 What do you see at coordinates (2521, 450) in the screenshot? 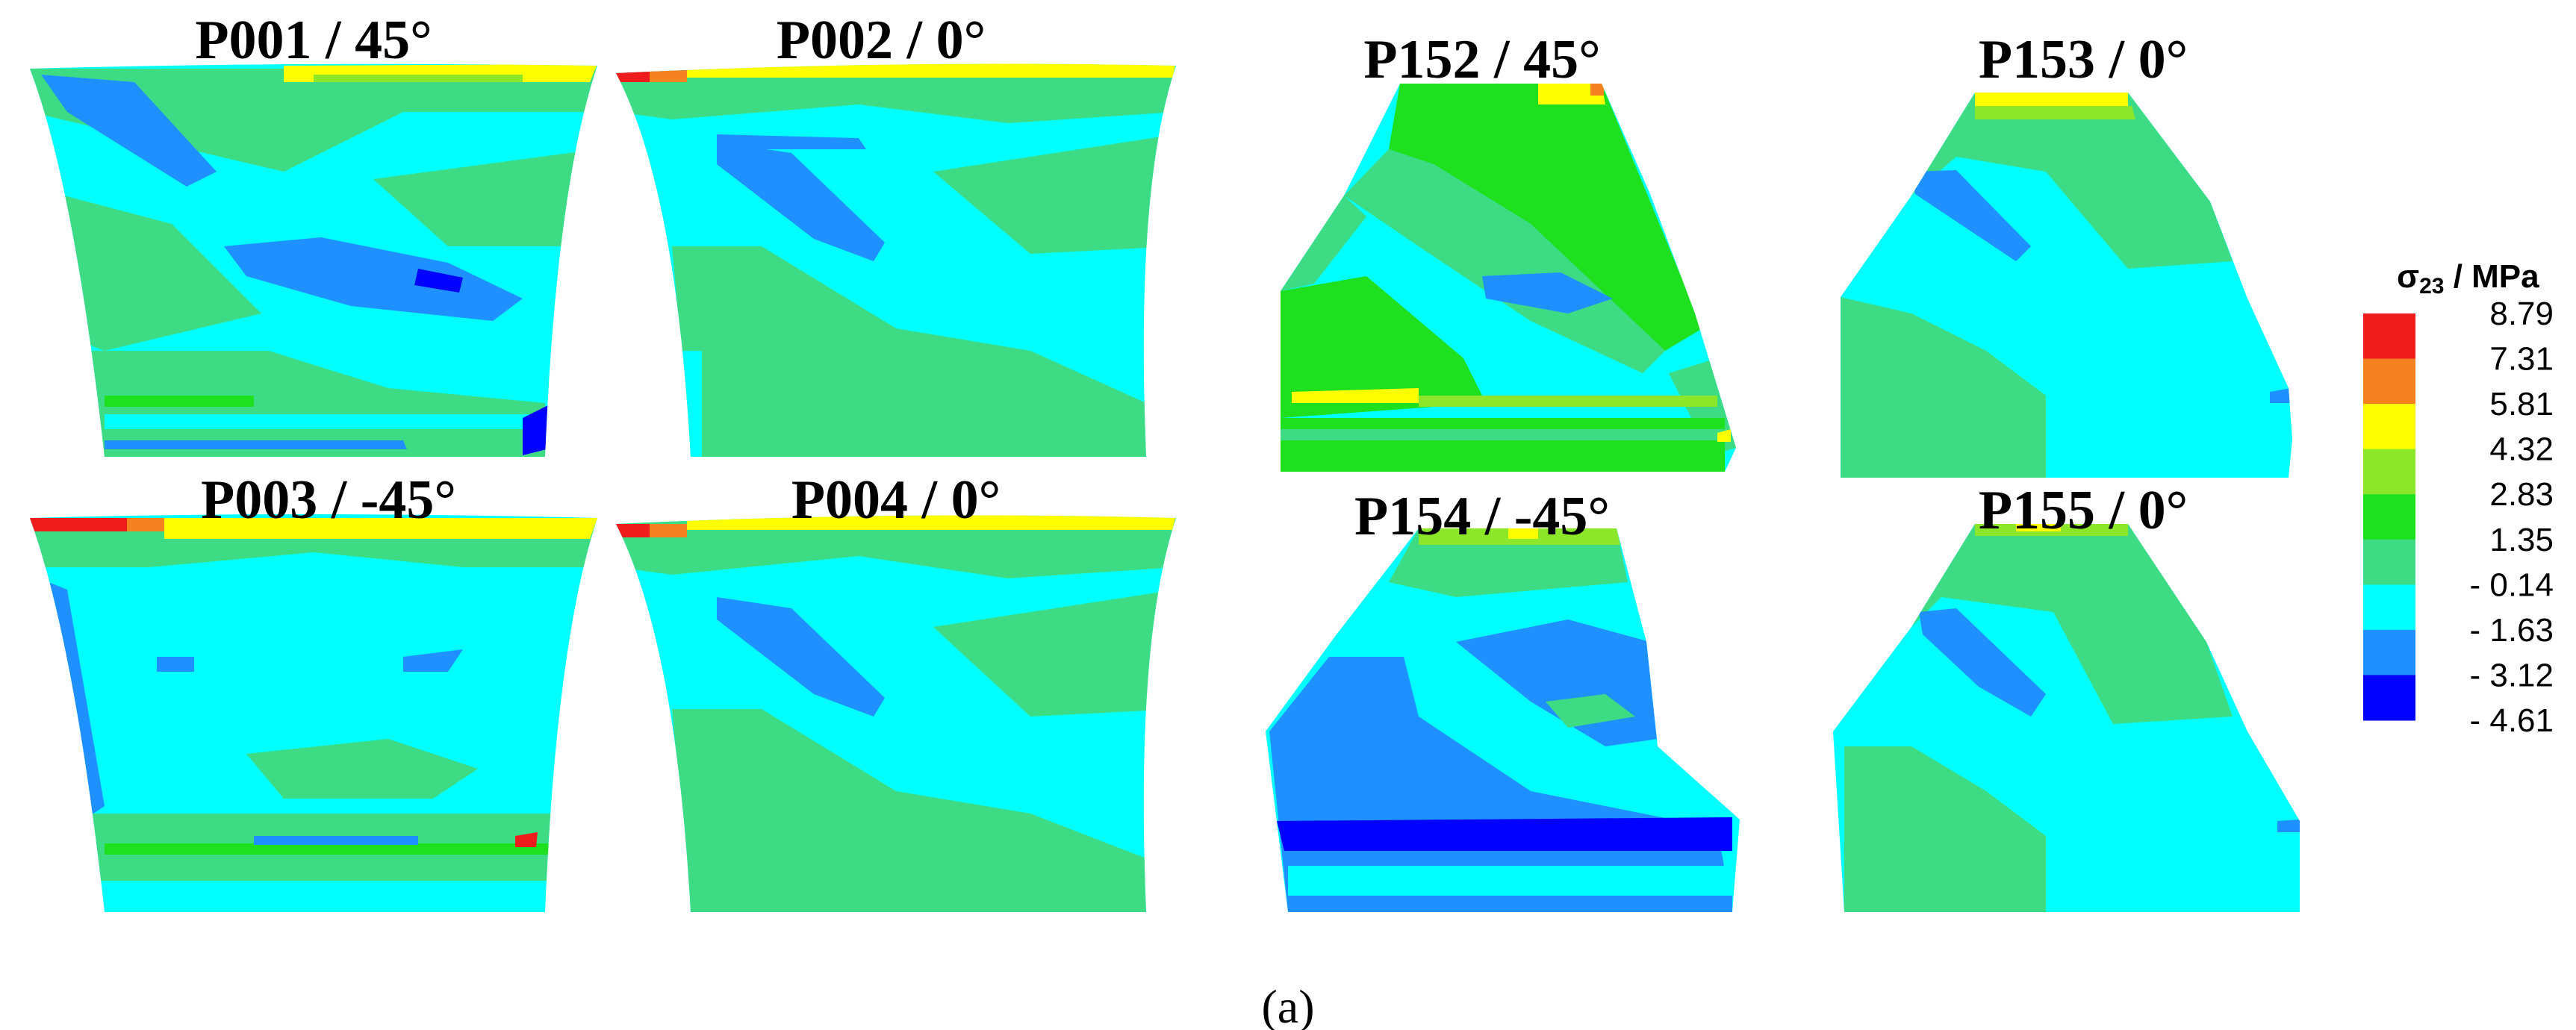
I see `legend-tick-label: 4.32` at bounding box center [2521, 450].